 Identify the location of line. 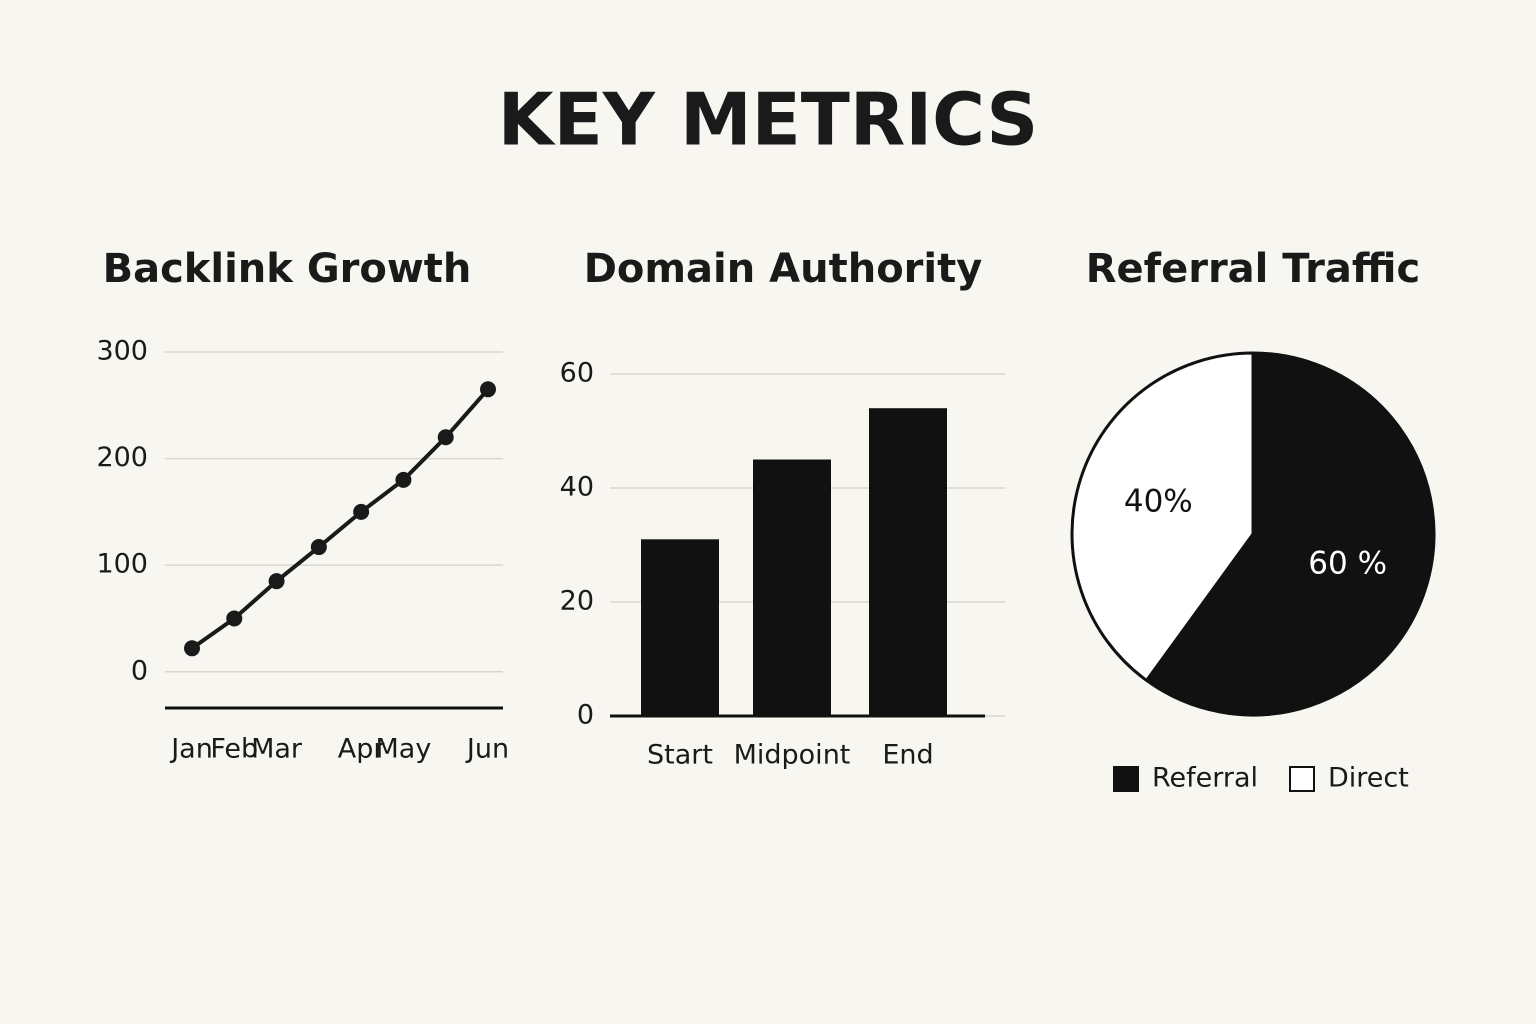
(340, 518).